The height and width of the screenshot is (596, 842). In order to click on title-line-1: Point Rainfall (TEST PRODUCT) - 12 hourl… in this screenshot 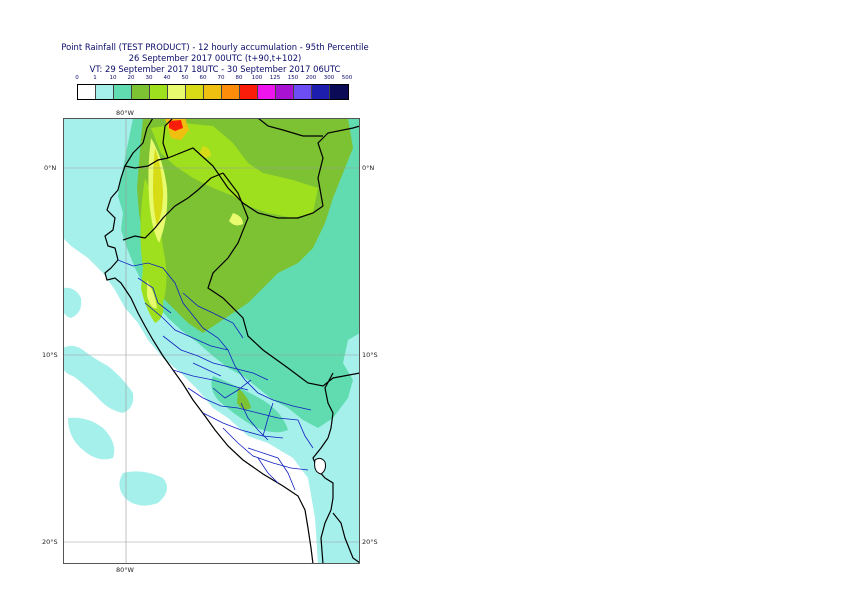, I will do `click(215, 47)`.